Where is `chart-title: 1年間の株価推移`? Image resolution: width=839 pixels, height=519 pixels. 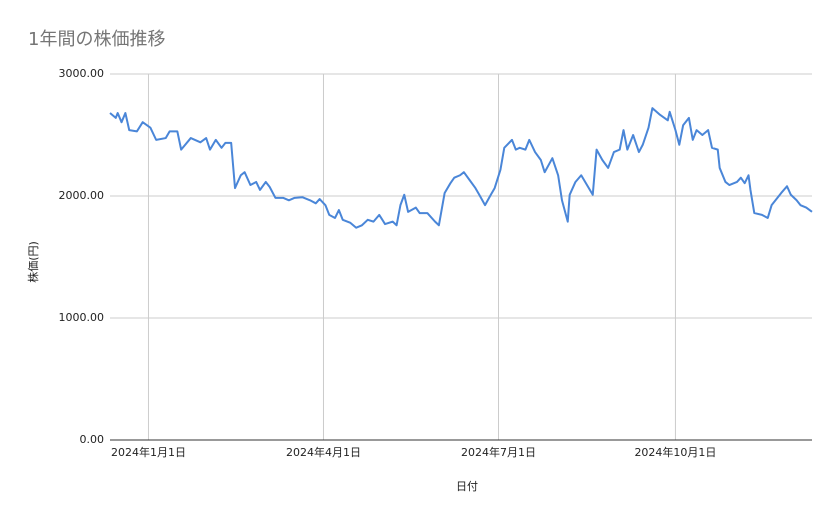
chart-title: 1年間の株価推移 is located at coordinates (96, 39).